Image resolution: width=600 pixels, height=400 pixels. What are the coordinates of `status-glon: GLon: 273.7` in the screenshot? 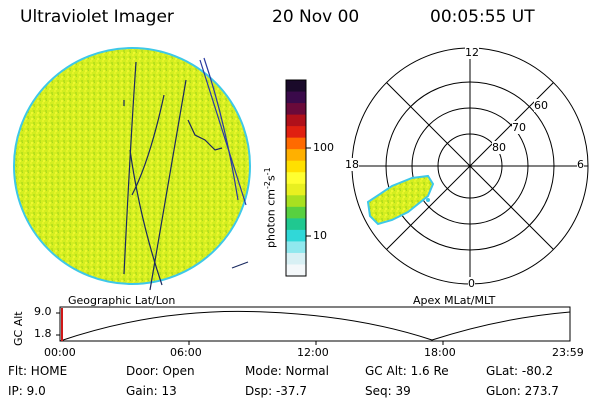 It's located at (522, 391).